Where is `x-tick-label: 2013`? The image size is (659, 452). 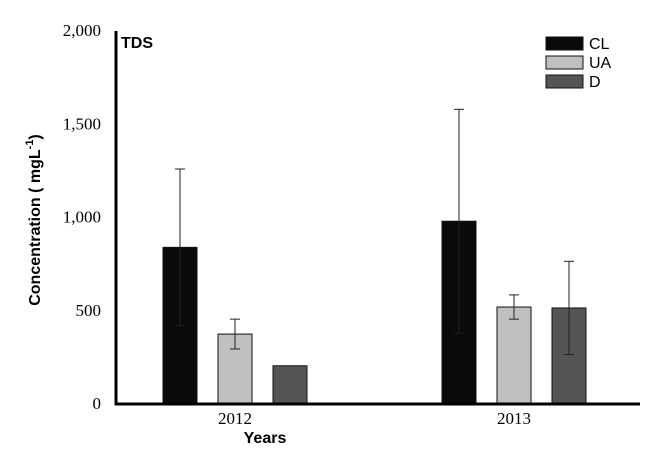
x-tick-label: 2013 is located at coordinates (514, 418).